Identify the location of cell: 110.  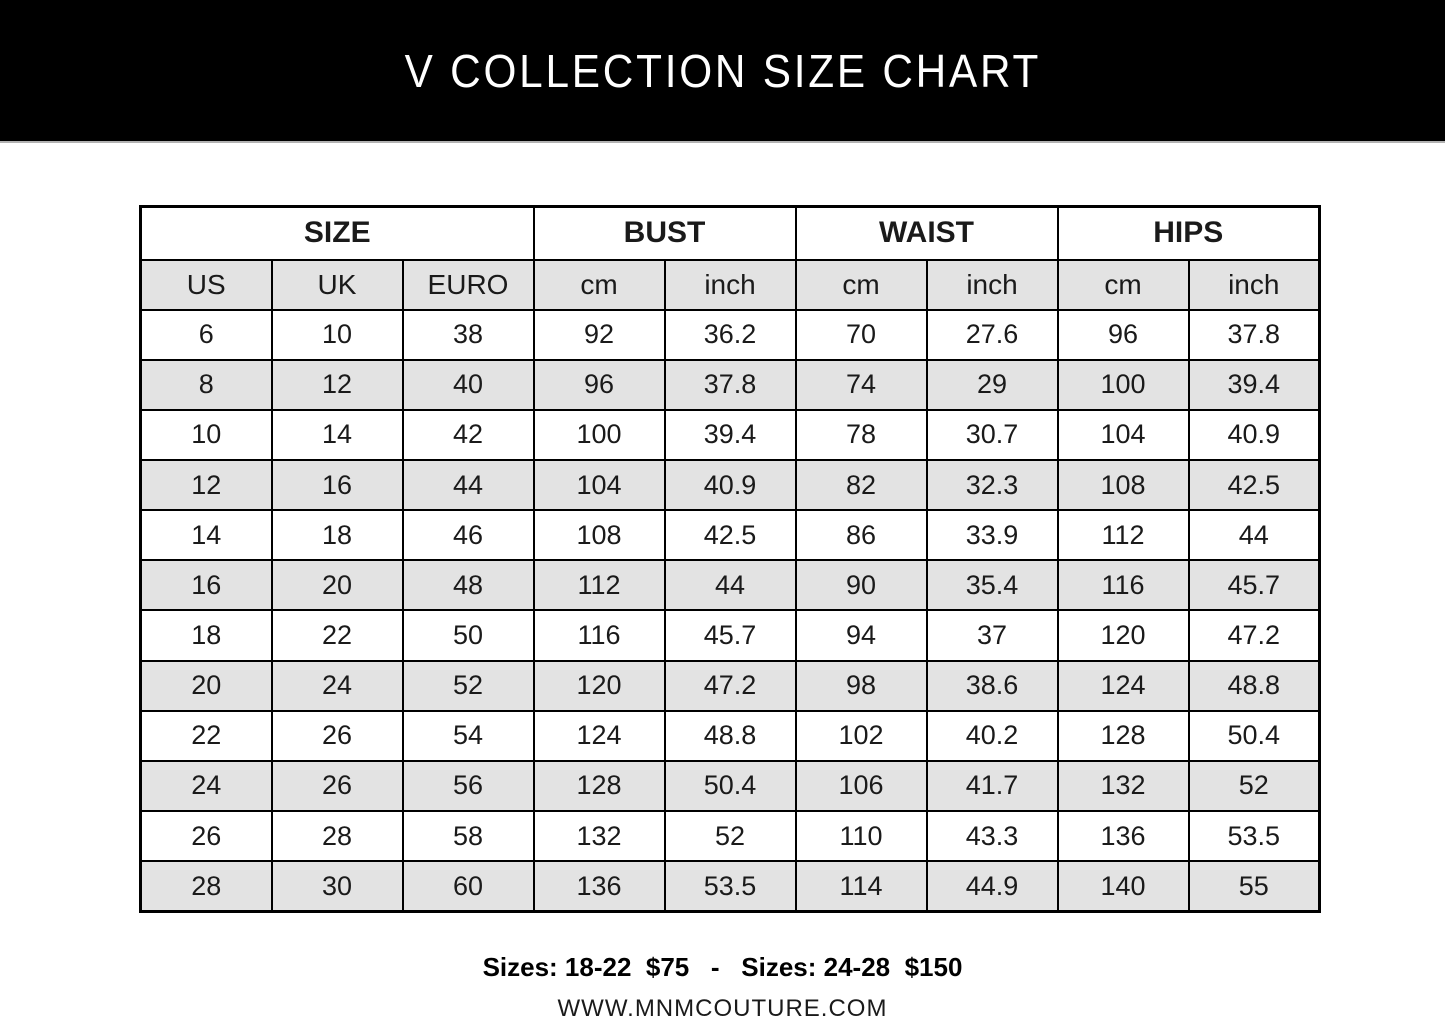
(861, 836).